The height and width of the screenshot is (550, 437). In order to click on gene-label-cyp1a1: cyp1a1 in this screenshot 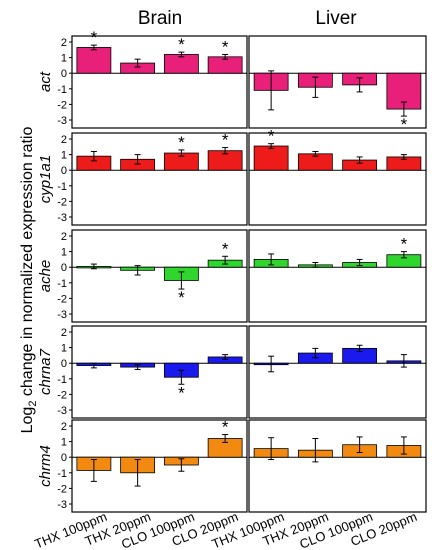, I will do `click(45, 179)`.